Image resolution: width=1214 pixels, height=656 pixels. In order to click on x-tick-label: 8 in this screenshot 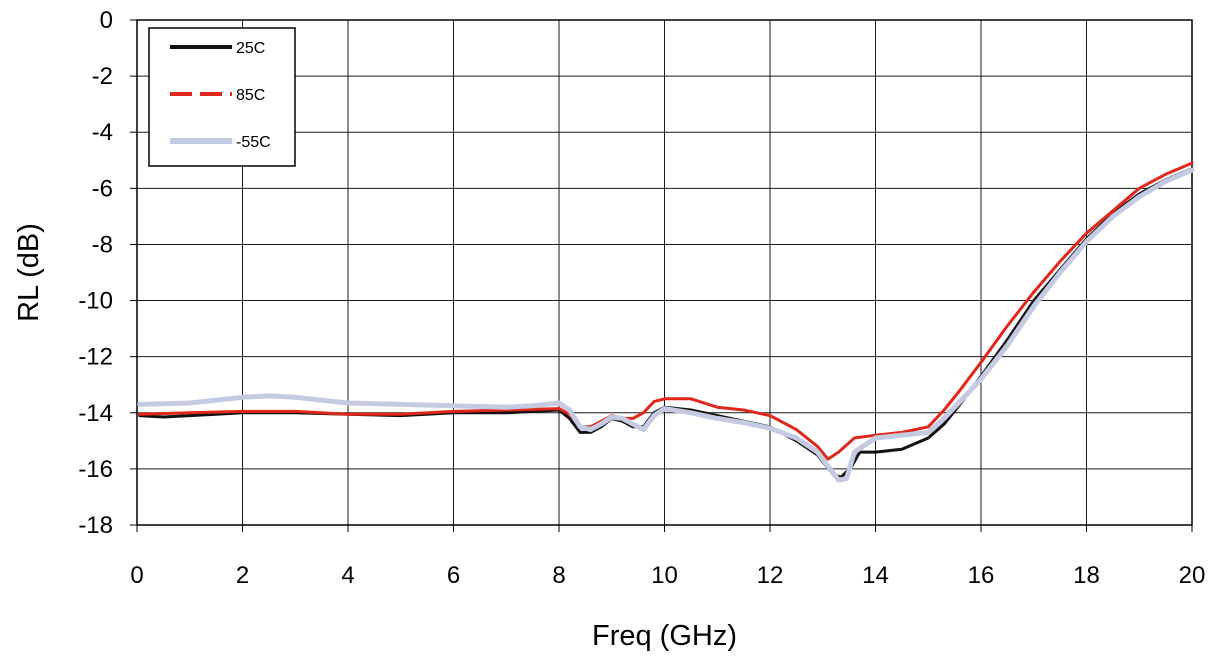, I will do `click(558, 575)`.